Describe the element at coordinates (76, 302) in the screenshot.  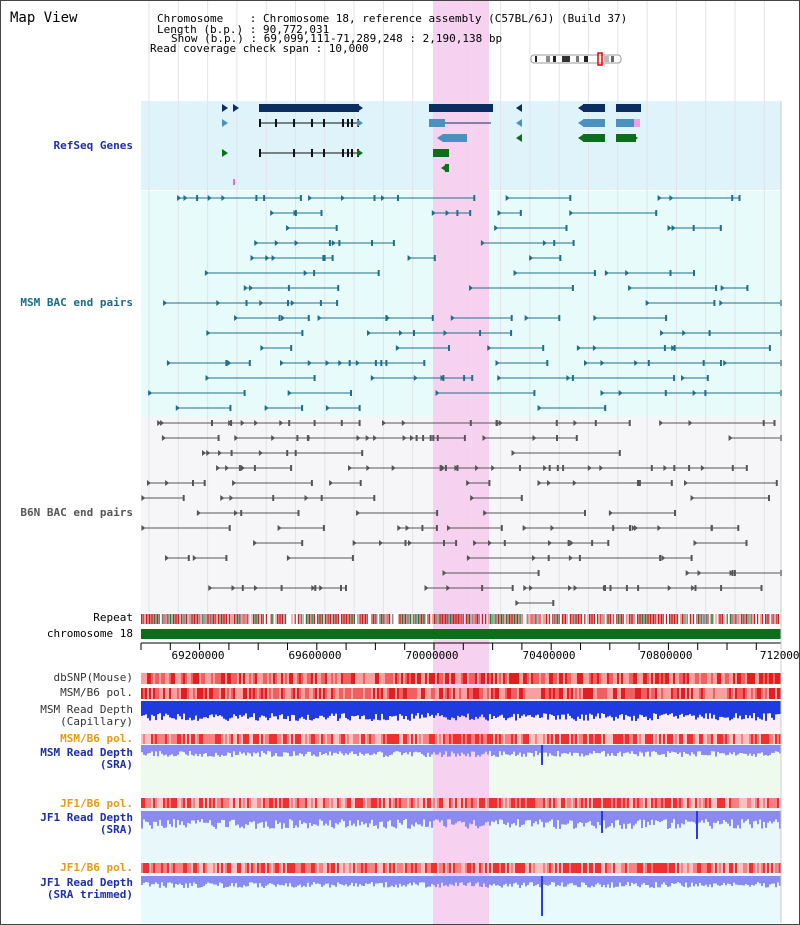
I see `track-label-msm-bac: MSM BAC end pairs` at that location.